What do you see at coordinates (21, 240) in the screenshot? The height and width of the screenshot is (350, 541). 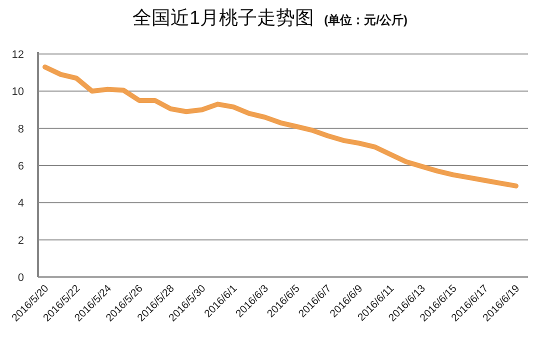 I see `y-tick-label: 2` at bounding box center [21, 240].